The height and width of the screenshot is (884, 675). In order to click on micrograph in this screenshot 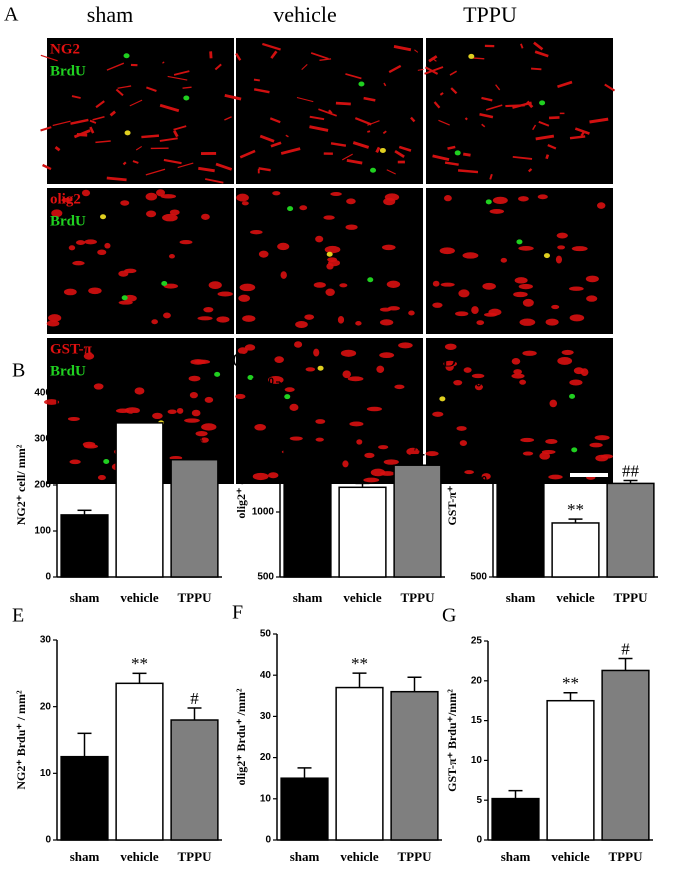, I will do `click(140, 261)`.